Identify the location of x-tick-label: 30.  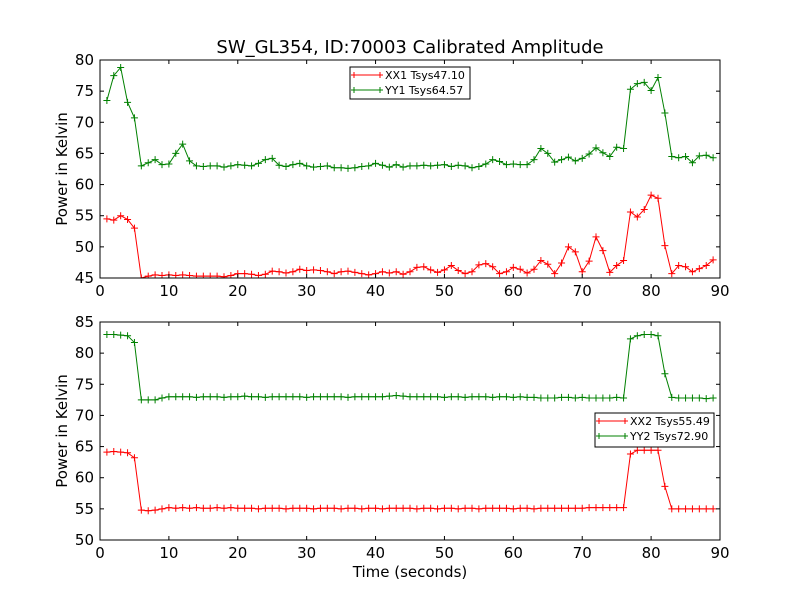
(306, 553).